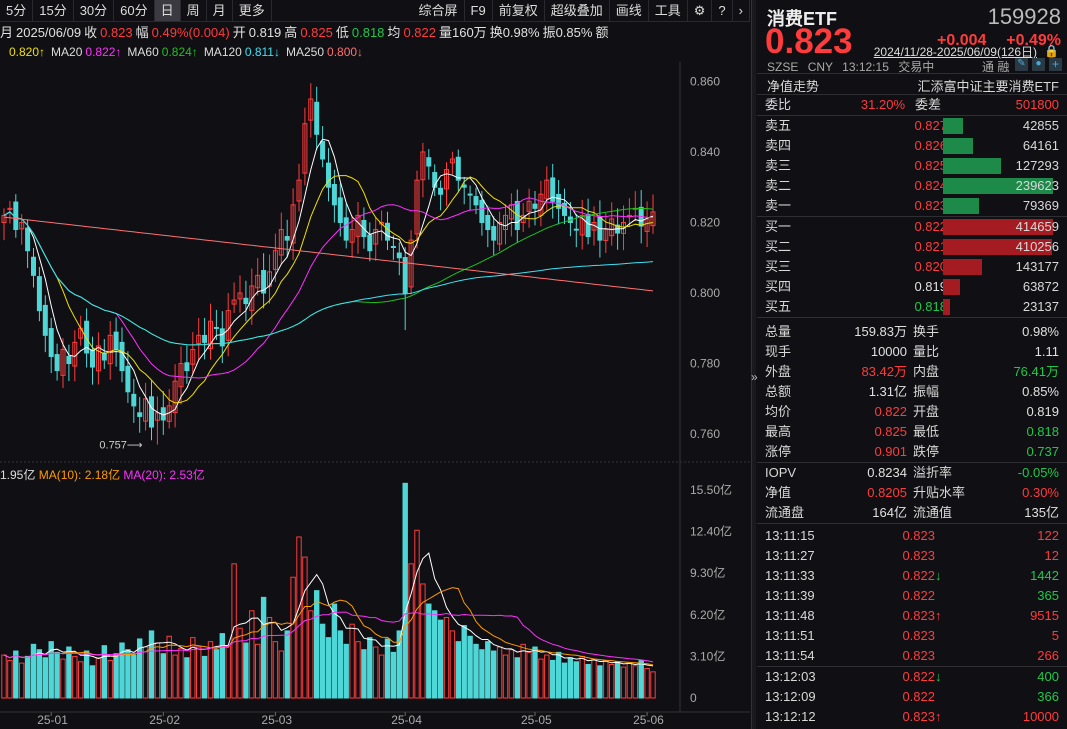 Image resolution: width=1067 pixels, height=729 pixels. Describe the element at coordinates (479, 10) in the screenshot. I see `toolbar-button-1: F9` at that location.